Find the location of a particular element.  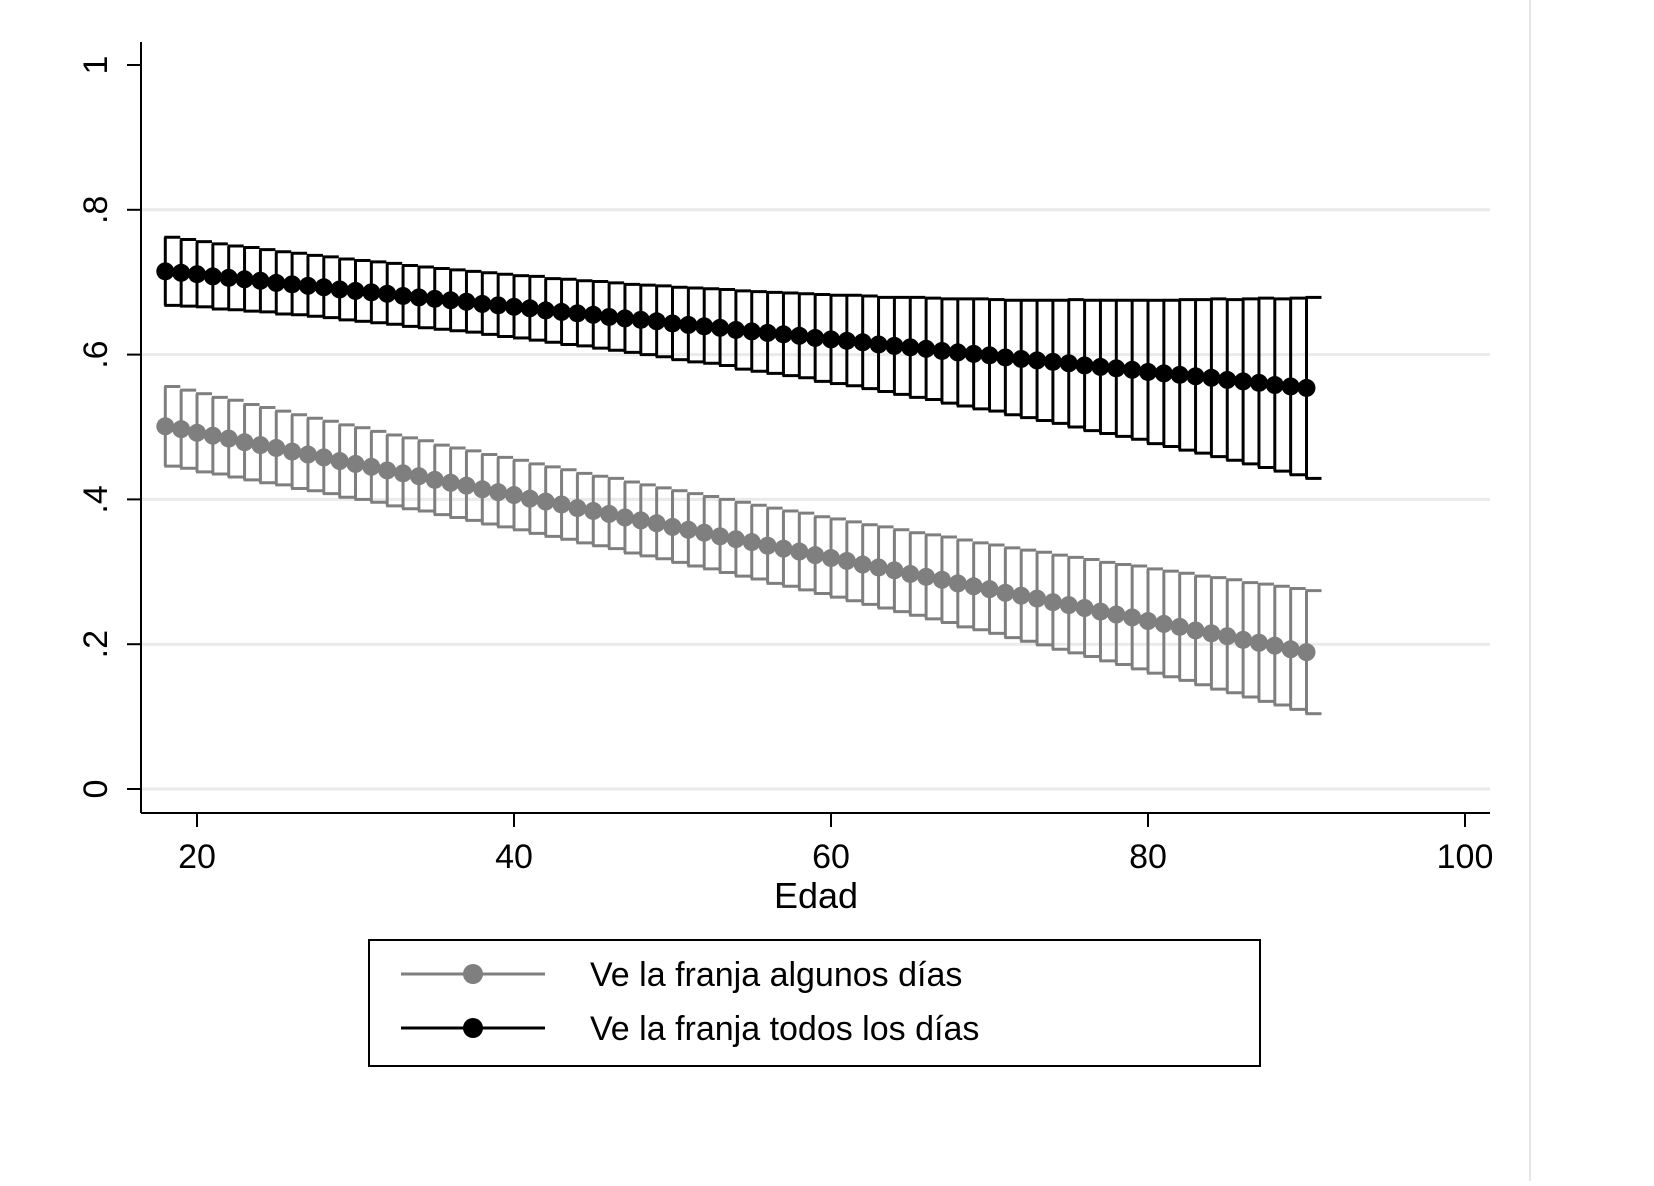

y-tick-label: .8 is located at coordinates (96, 210).